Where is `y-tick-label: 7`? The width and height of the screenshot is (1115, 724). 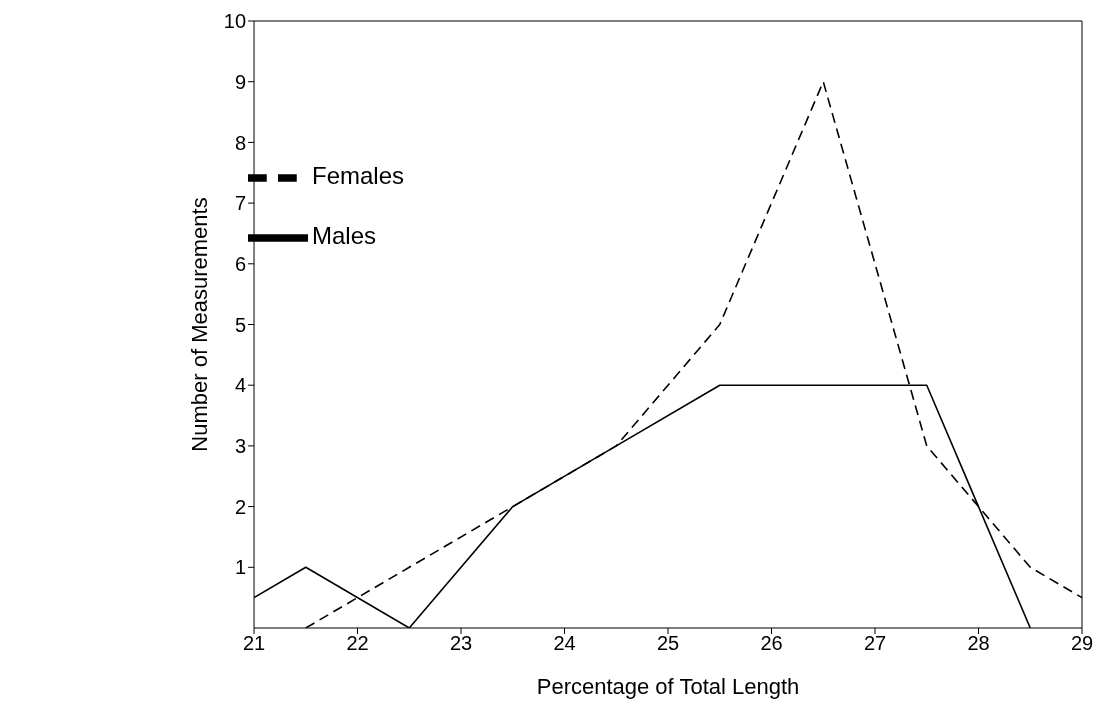 y-tick-label: 7 is located at coordinates (240, 203).